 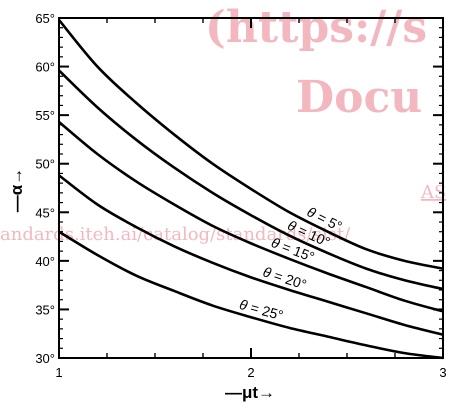 What do you see at coordinates (45, 164) in the screenshot?
I see `y-tick-label: 50°` at bounding box center [45, 164].